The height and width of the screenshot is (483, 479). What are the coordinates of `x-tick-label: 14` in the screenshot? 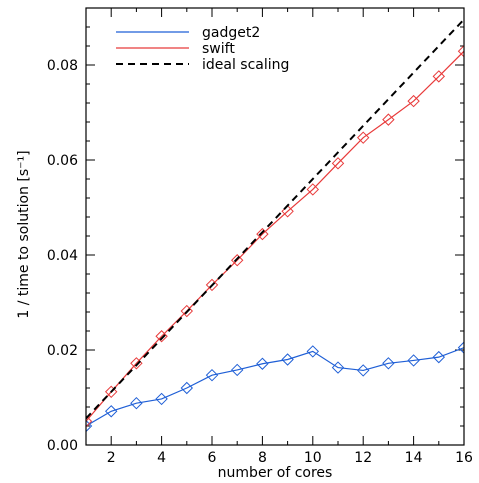 It's located at (414, 458).